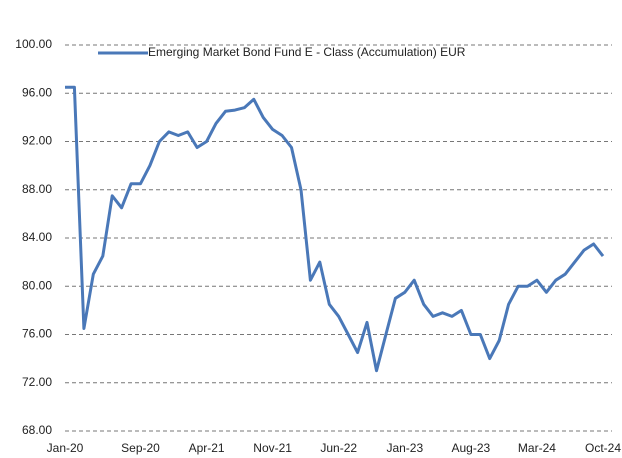 The height and width of the screenshot is (458, 622). Describe the element at coordinates (207, 448) in the screenshot. I see `x-tick-label: Apr-21` at that location.